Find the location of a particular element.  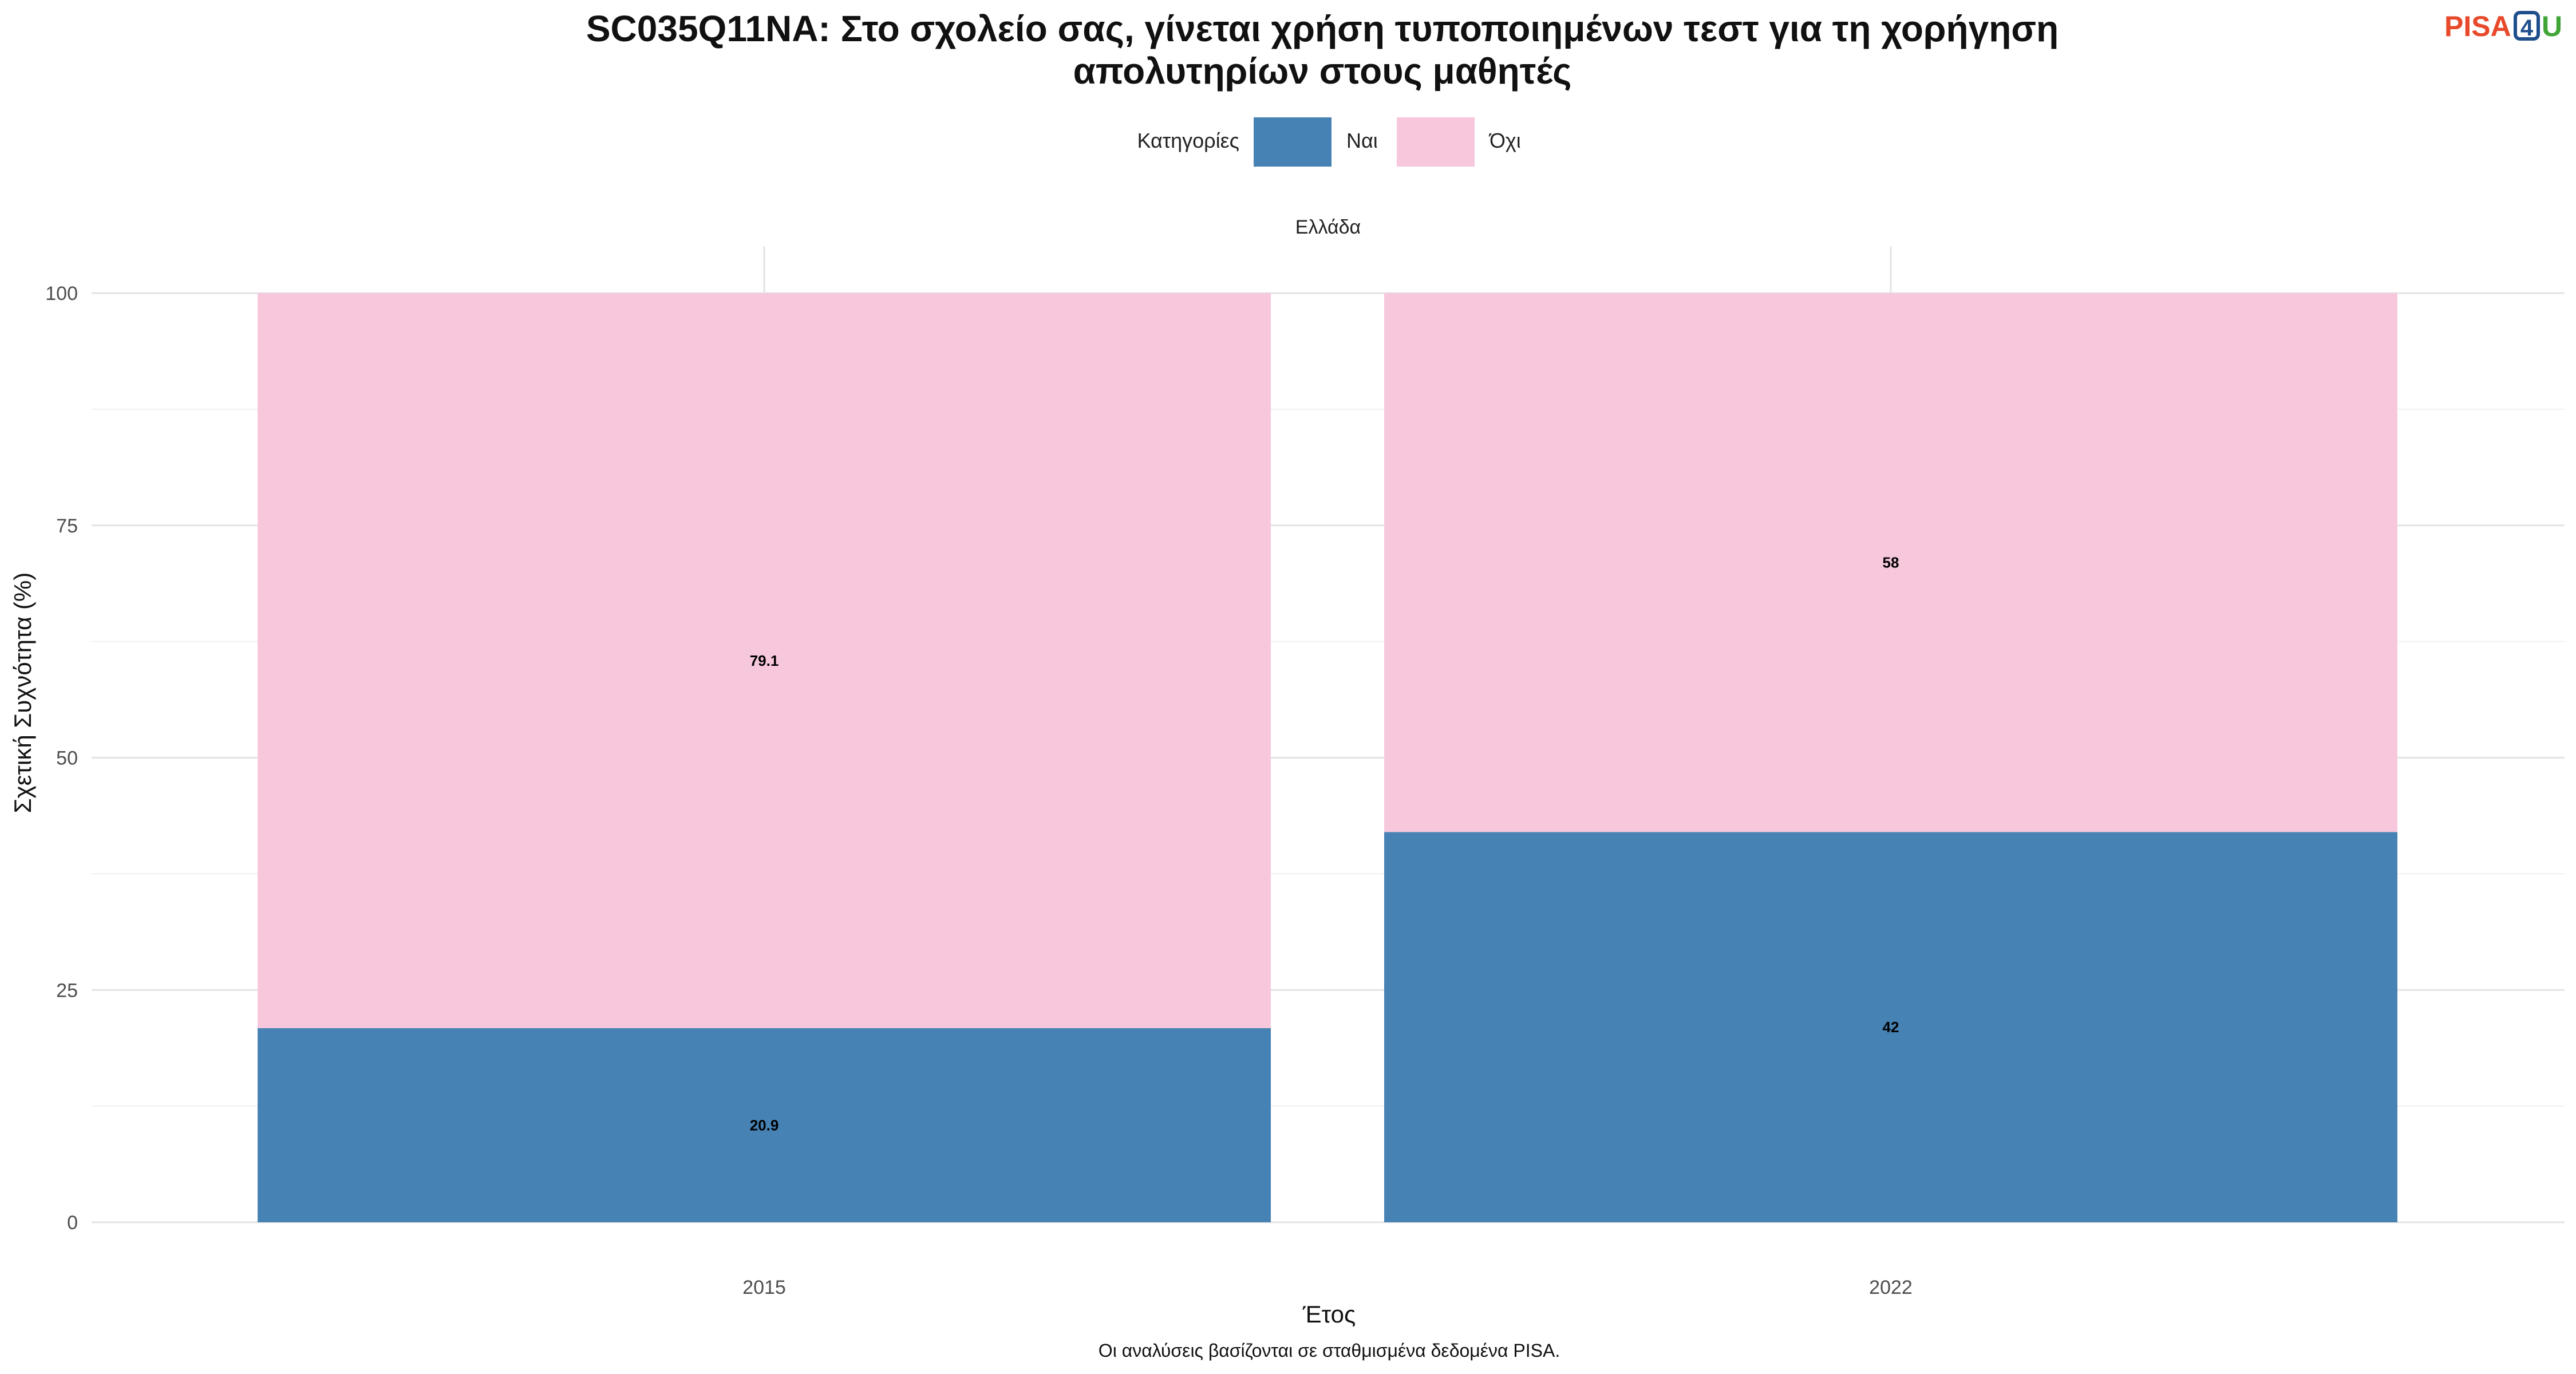

data-label-2015-yes: 20.9 is located at coordinates (764, 1125).